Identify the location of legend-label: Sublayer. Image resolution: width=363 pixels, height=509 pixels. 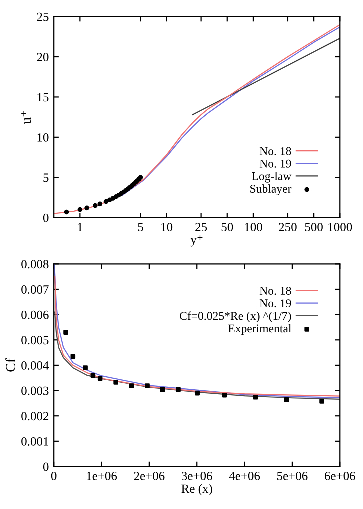
(271, 190).